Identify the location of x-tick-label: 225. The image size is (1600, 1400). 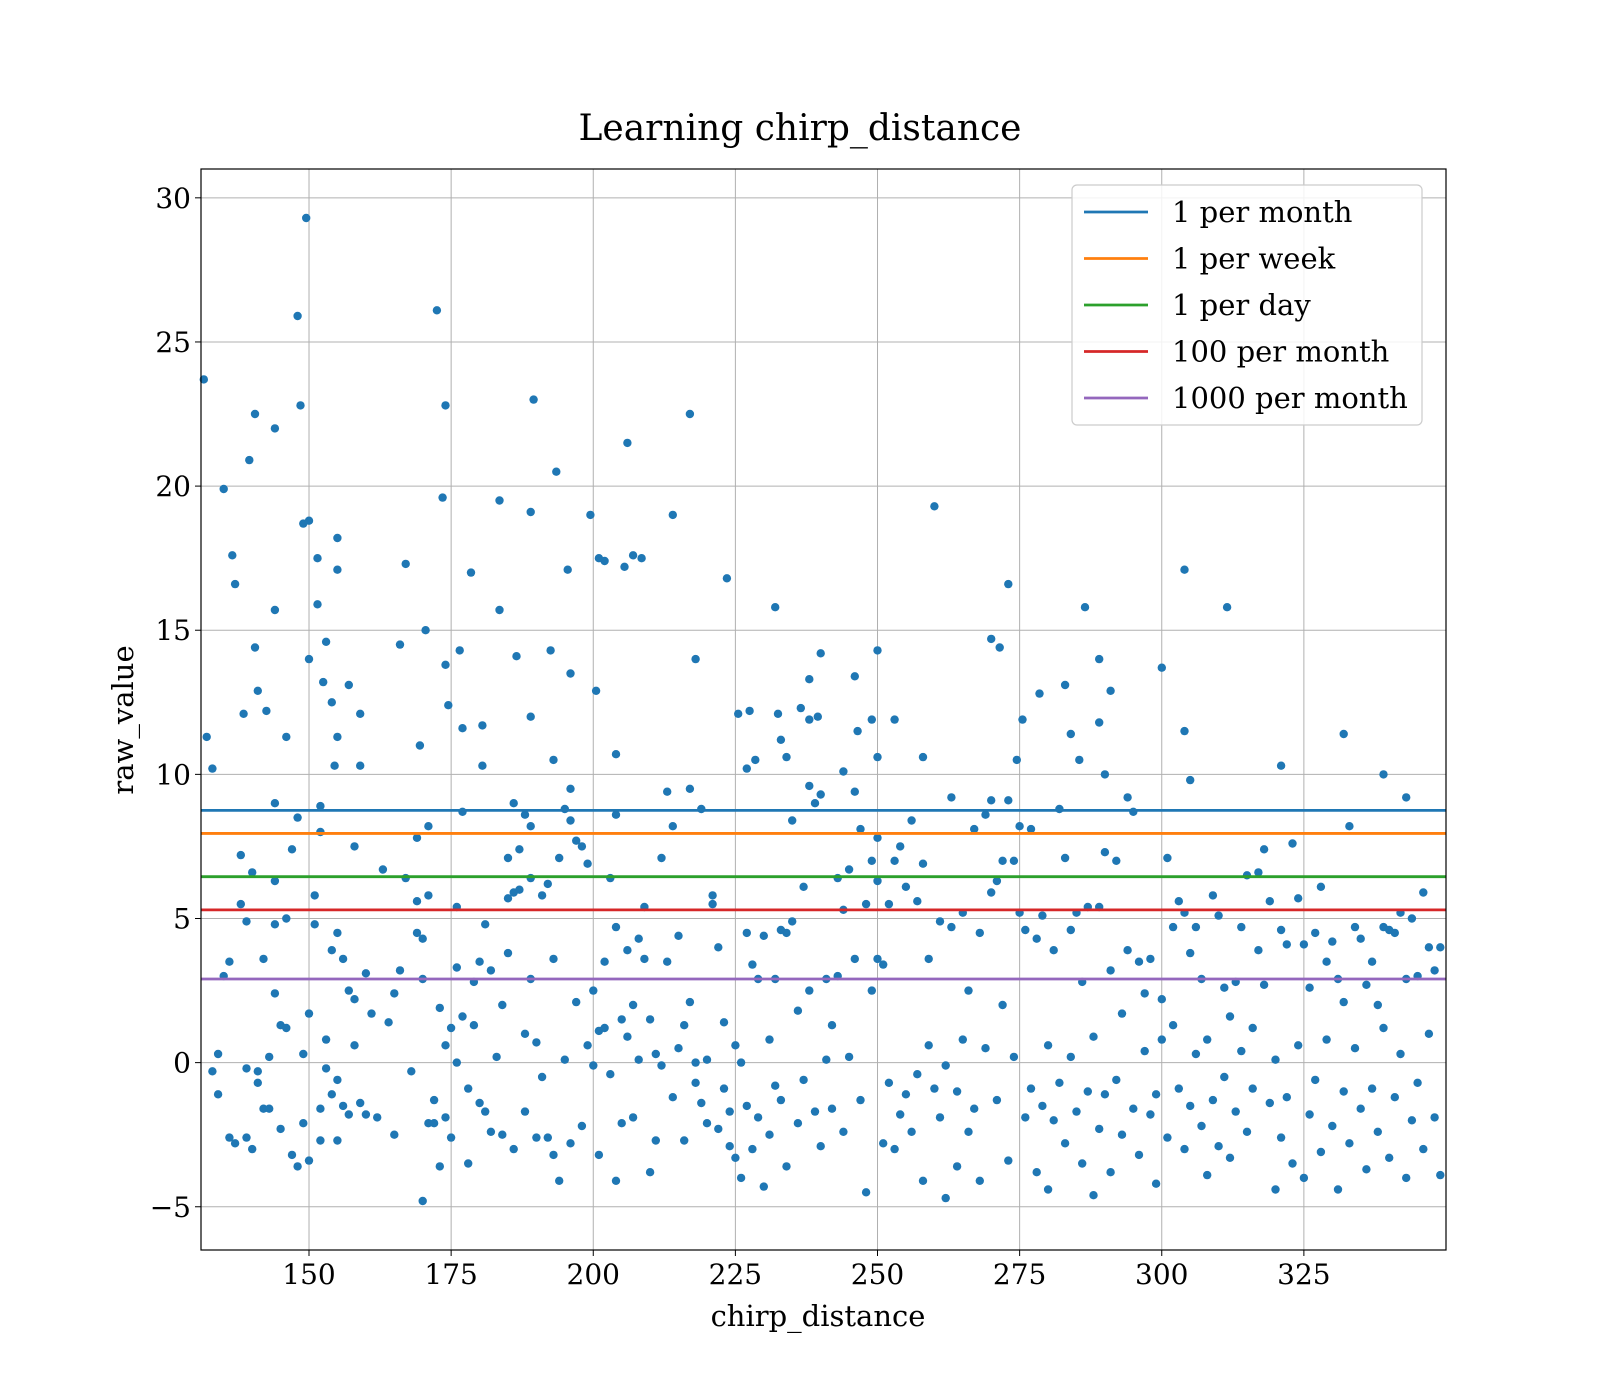
(735, 1274).